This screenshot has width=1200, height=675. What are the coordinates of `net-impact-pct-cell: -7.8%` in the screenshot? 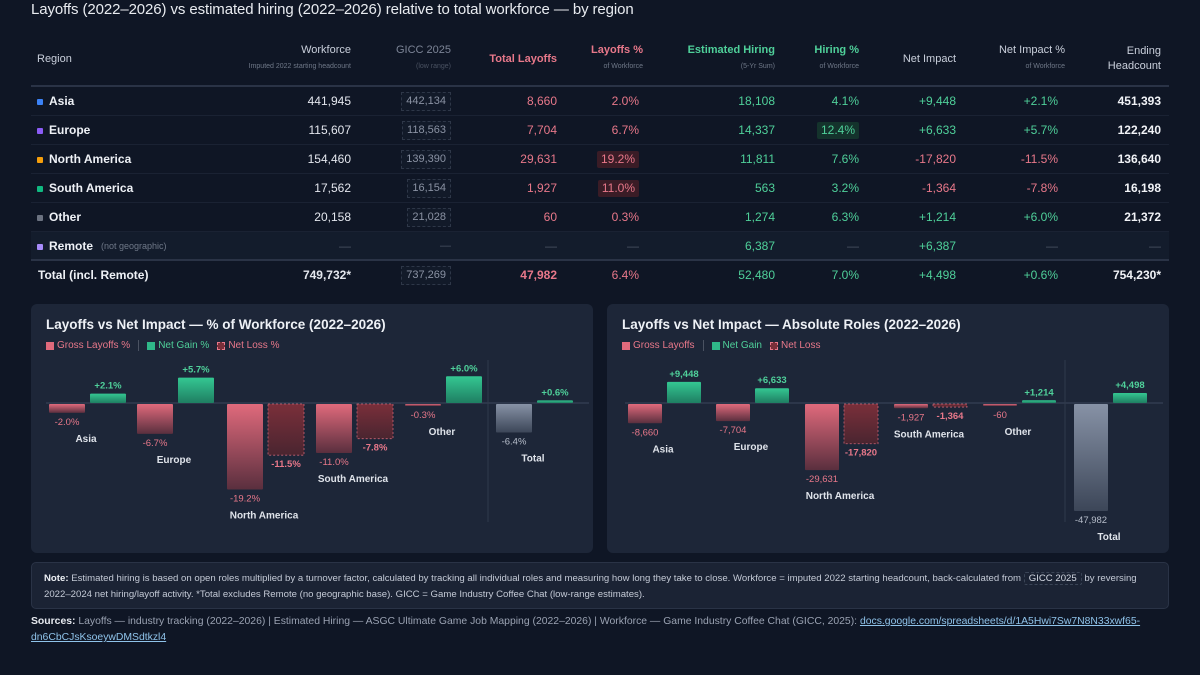 It's located at (1042, 188).